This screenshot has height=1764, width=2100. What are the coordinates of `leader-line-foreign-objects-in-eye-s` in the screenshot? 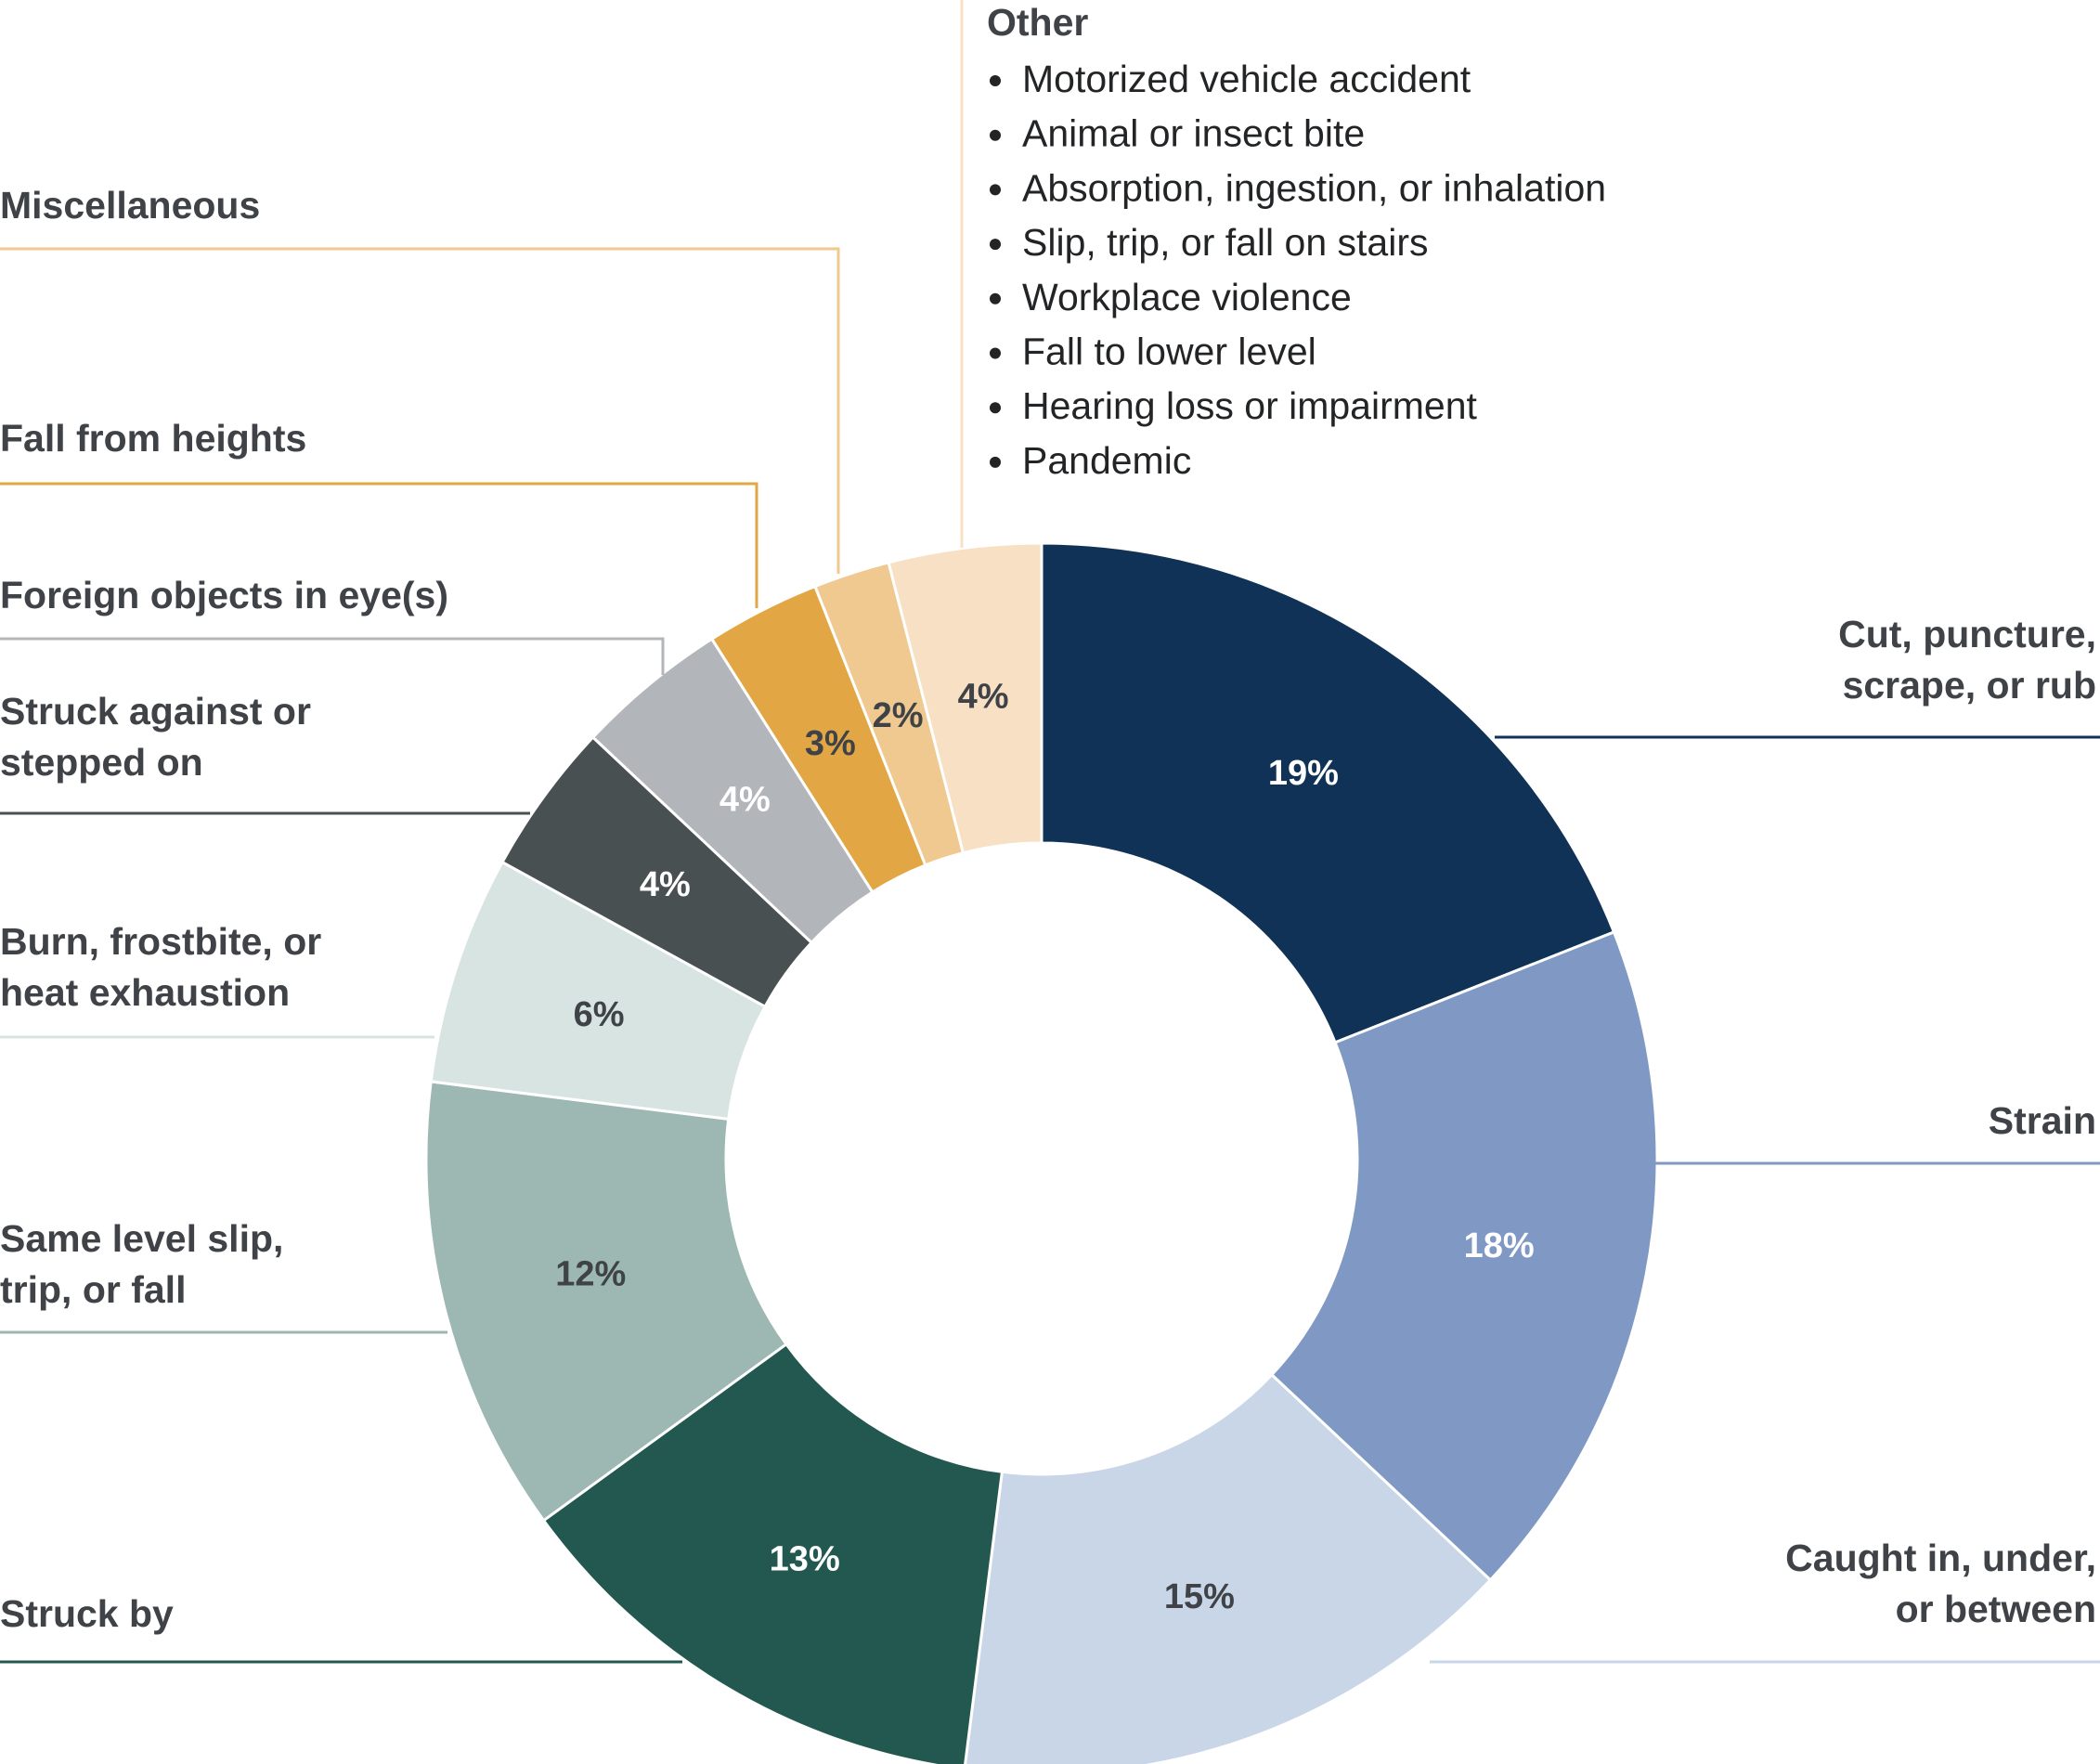 It's located at (333, 656).